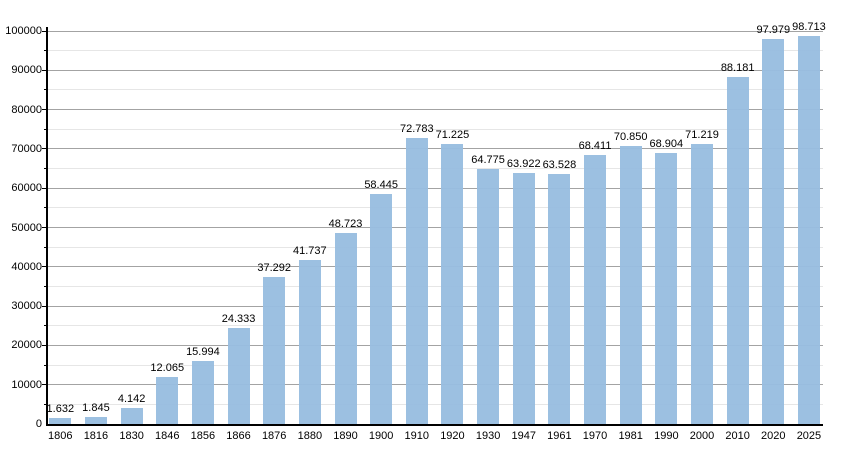 The height and width of the screenshot is (450, 850). I want to click on bar-value-label: 63.528, so click(559, 165).